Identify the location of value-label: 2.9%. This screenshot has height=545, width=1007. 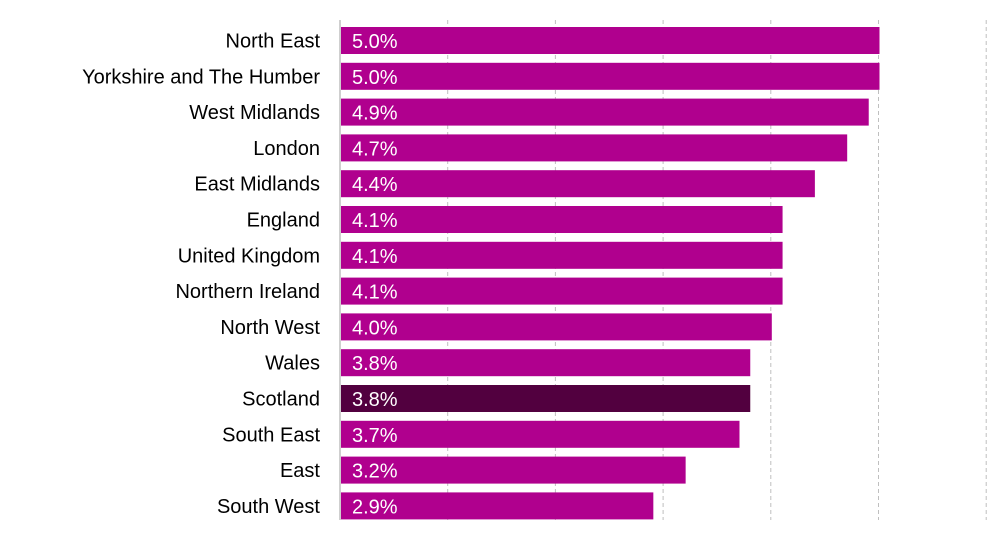
(375, 507).